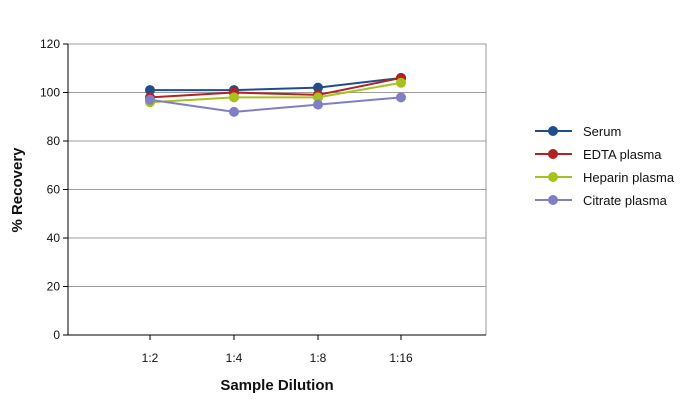 The width and height of the screenshot is (694, 403). What do you see at coordinates (602, 131) in the screenshot?
I see `legend-label: Serum` at bounding box center [602, 131].